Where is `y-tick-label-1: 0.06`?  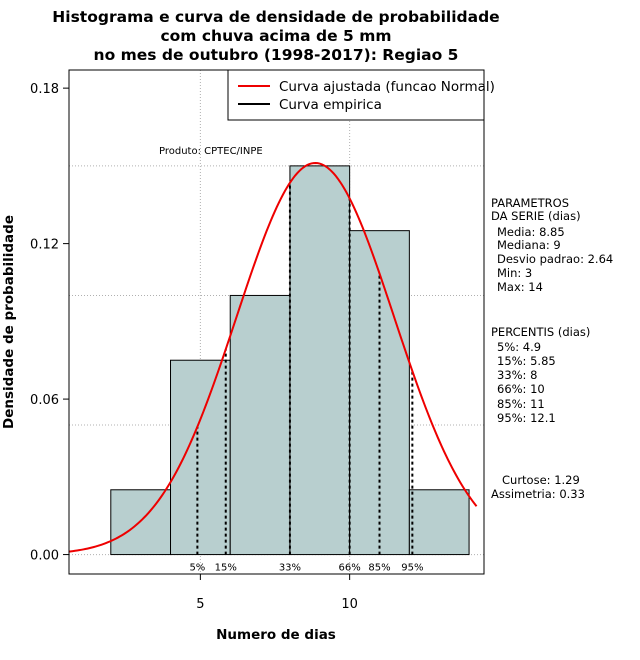 y-tick-label-1: 0.06 is located at coordinates (44, 400).